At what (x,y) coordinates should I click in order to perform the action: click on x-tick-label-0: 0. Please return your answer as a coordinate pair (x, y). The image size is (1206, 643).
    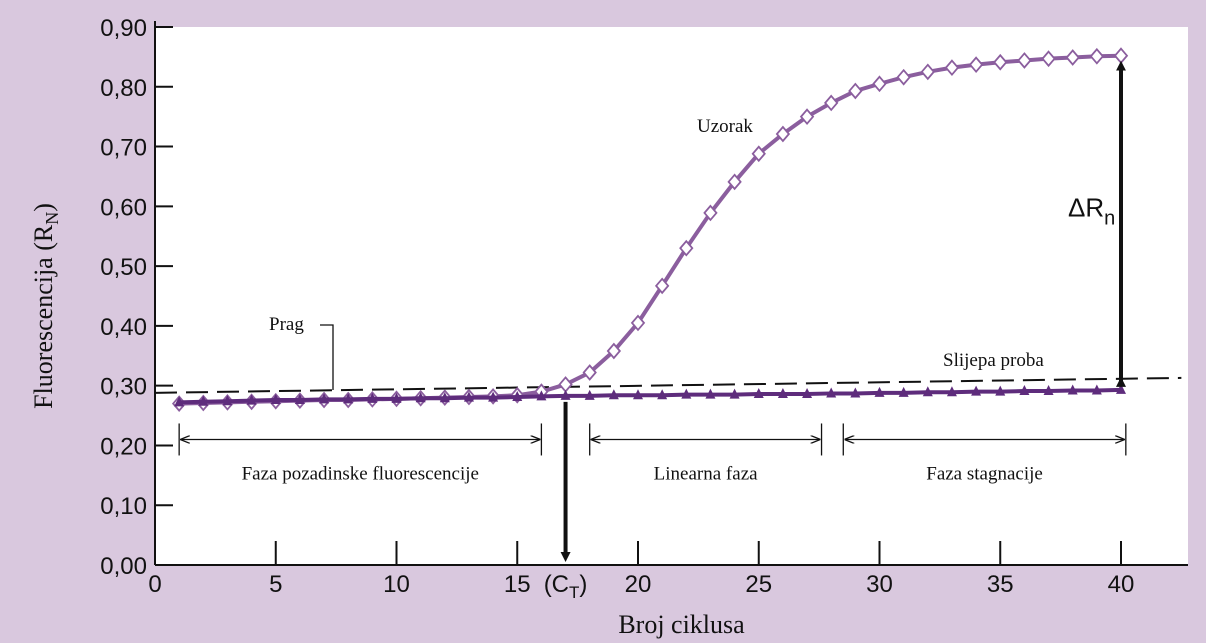
    Looking at the image, I should click on (154, 584).